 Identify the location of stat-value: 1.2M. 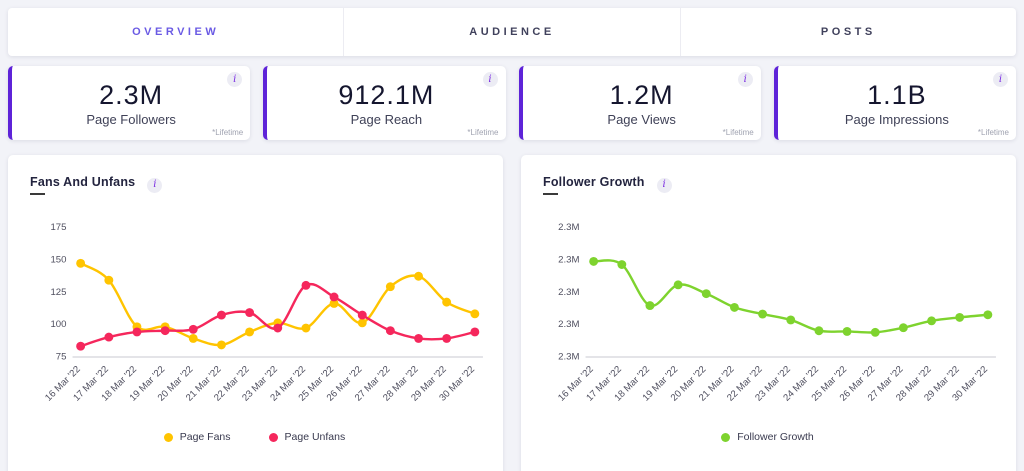
(641, 95).